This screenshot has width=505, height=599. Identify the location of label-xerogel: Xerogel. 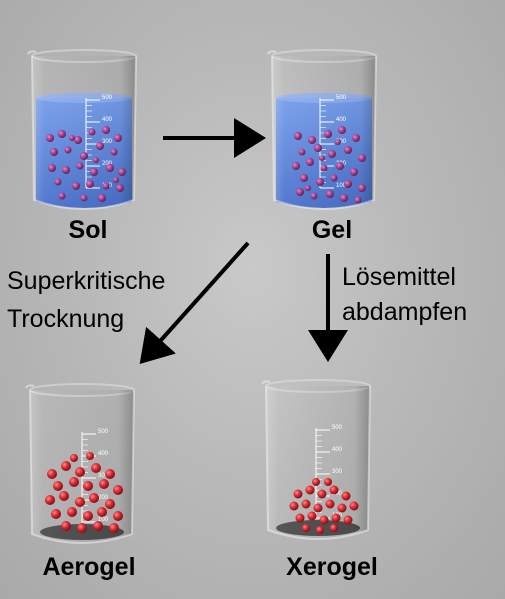
(332, 567).